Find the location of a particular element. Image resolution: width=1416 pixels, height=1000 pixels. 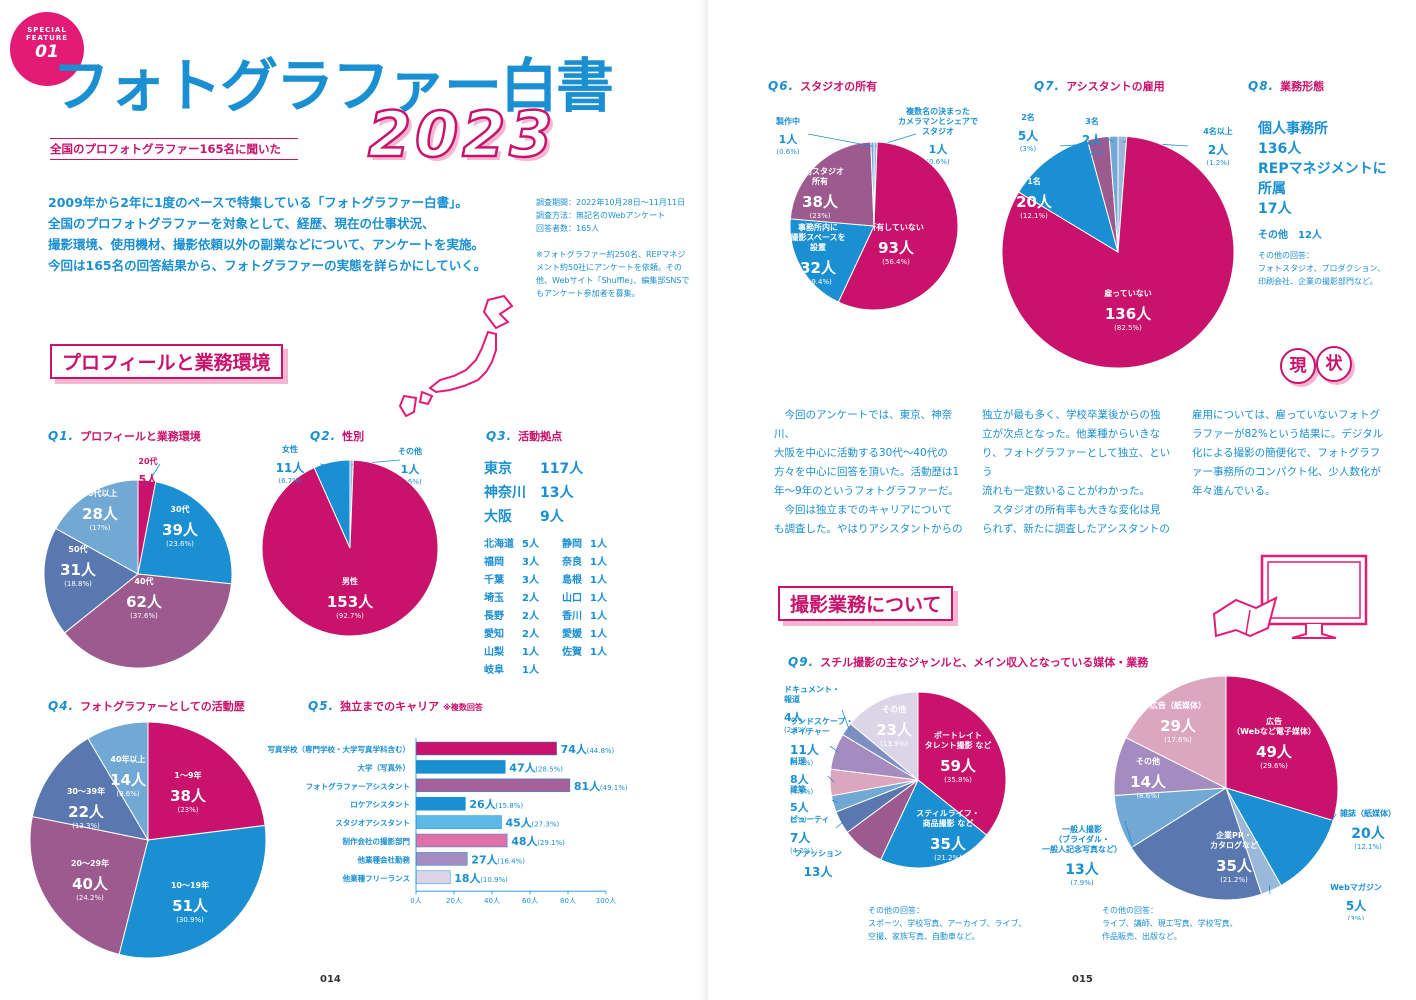

bar-value-label: 48人 is located at coordinates (524, 841).